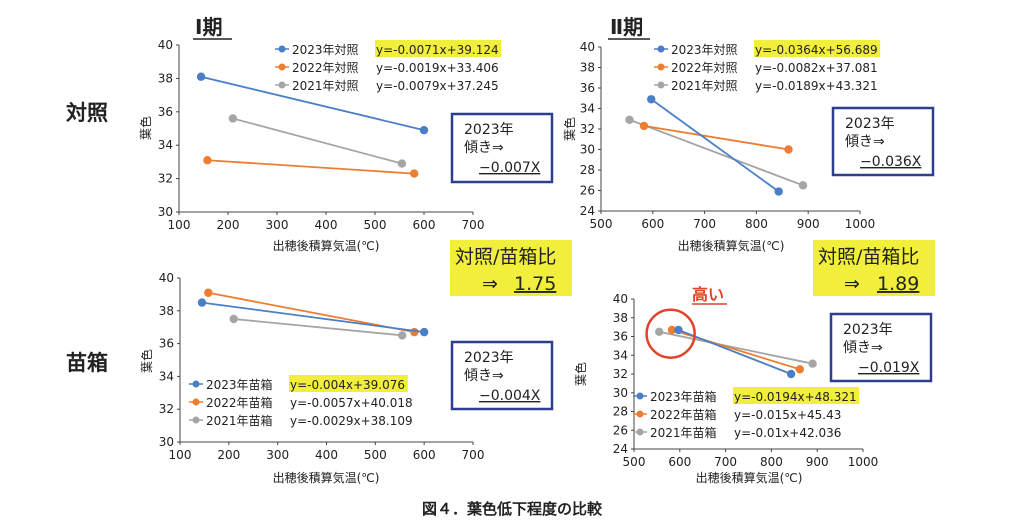 The height and width of the screenshot is (529, 1024). I want to click on ratio-box-2-title: 対照/苗箱比, so click(868, 257).